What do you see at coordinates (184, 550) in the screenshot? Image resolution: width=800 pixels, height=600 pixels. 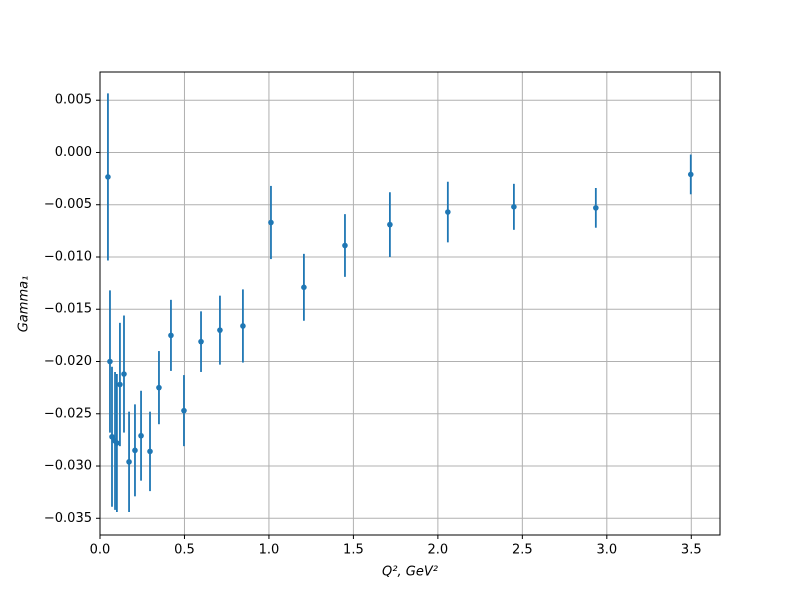 I see `x-tick-label: 0.5` at bounding box center [184, 550].